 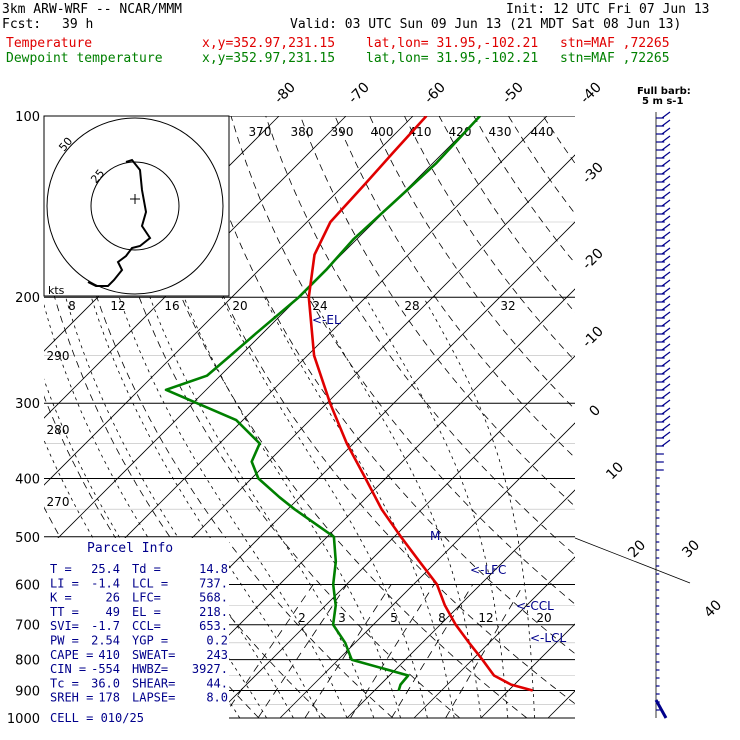 I want to click on parcel-key: SHEAR=, so click(x=153, y=683).